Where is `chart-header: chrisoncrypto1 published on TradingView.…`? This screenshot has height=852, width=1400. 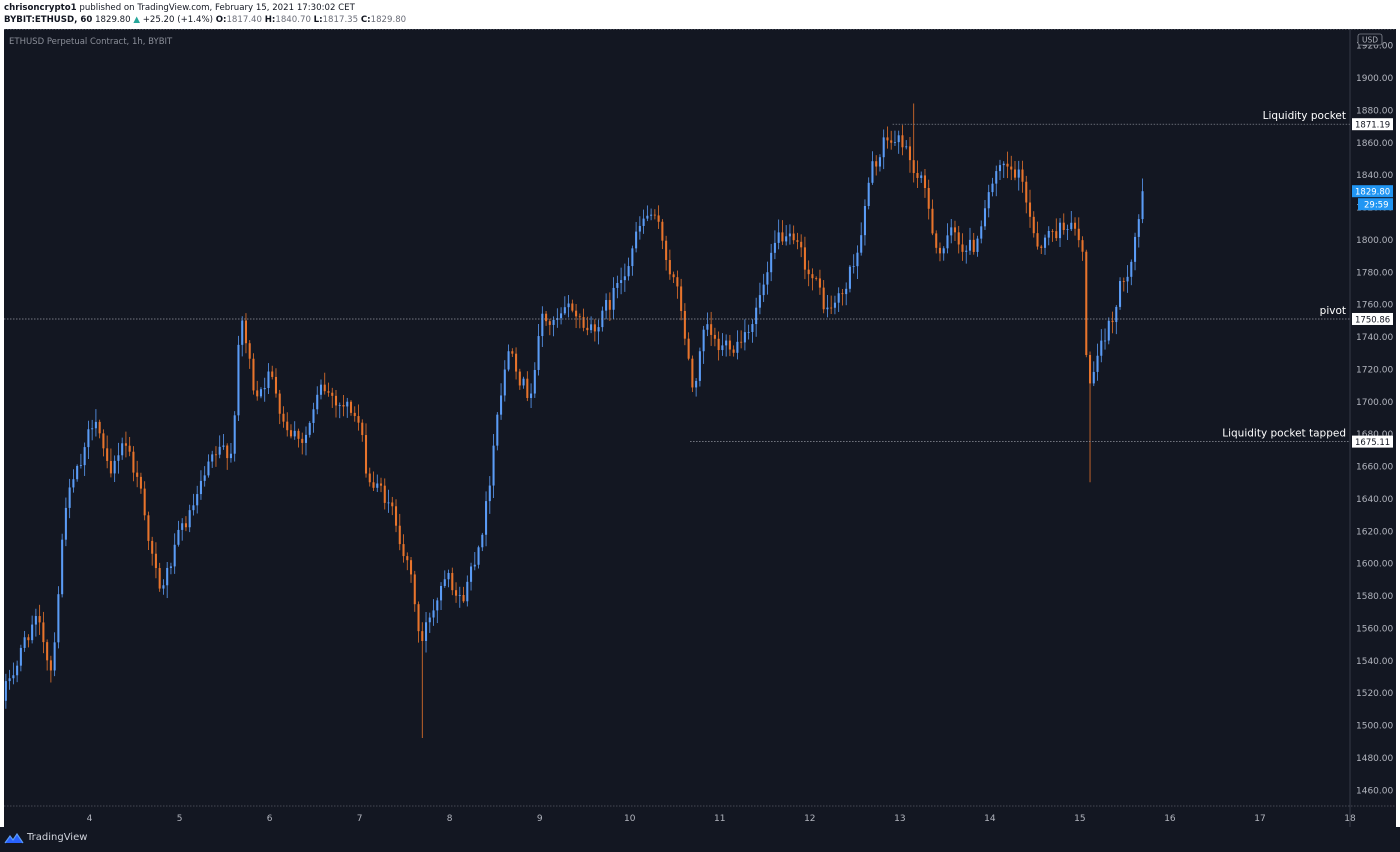
chart-header: chrisoncrypto1 published on TradingView.… is located at coordinates (700, 14).